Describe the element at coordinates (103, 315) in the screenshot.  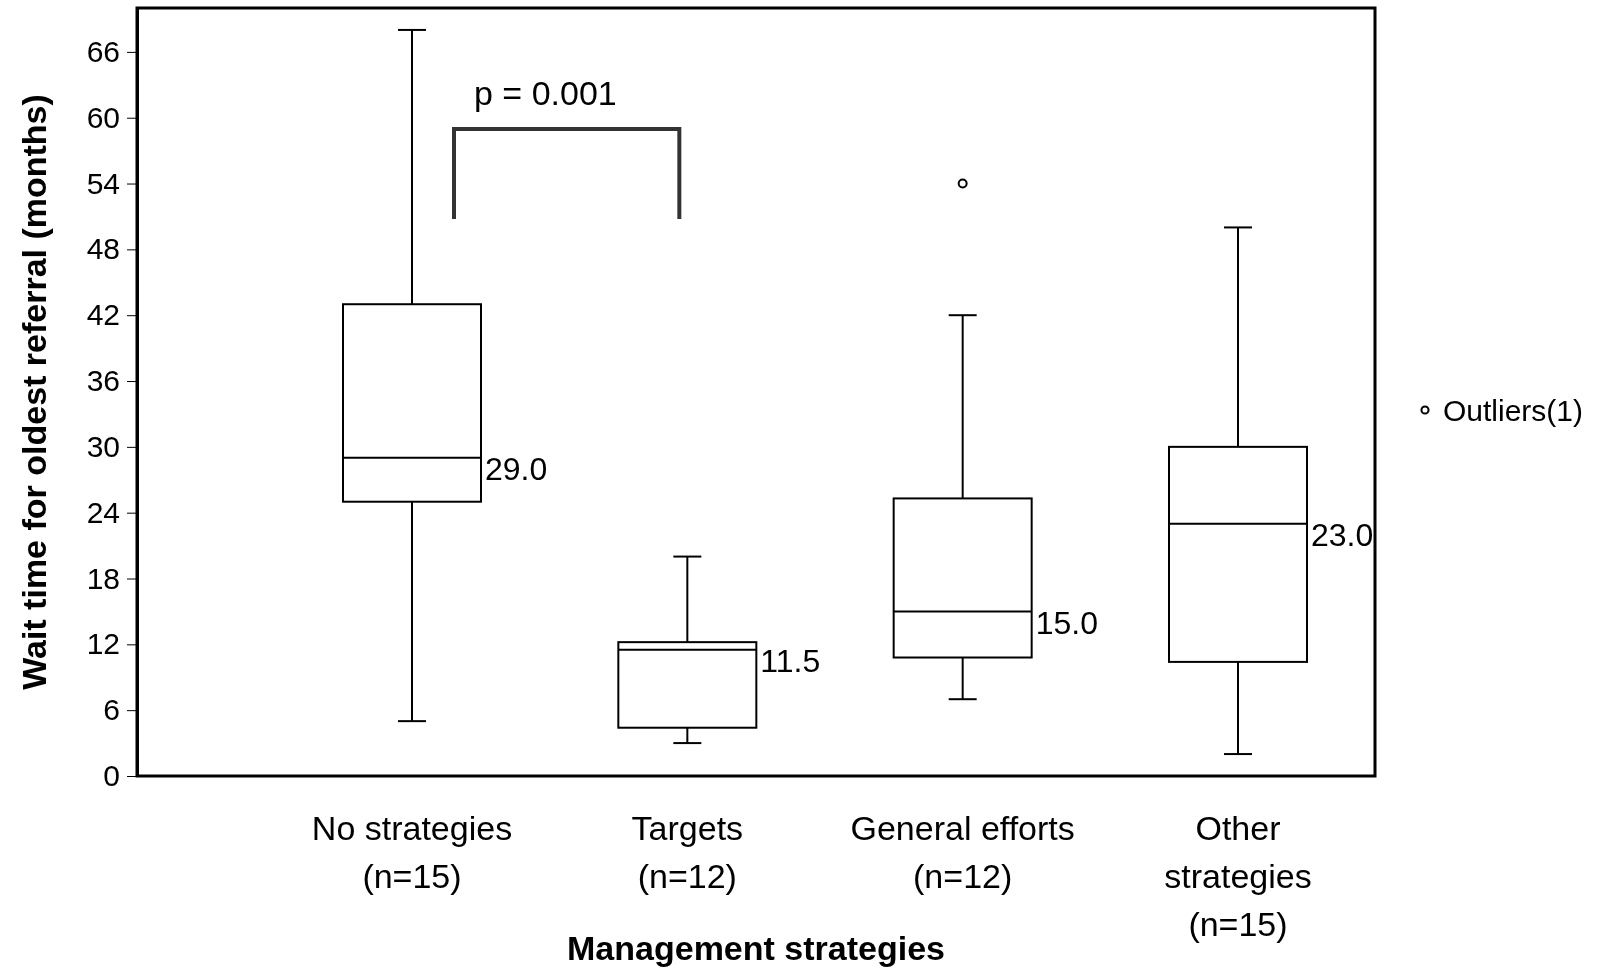
I see `y-tick-label: 42` at that location.